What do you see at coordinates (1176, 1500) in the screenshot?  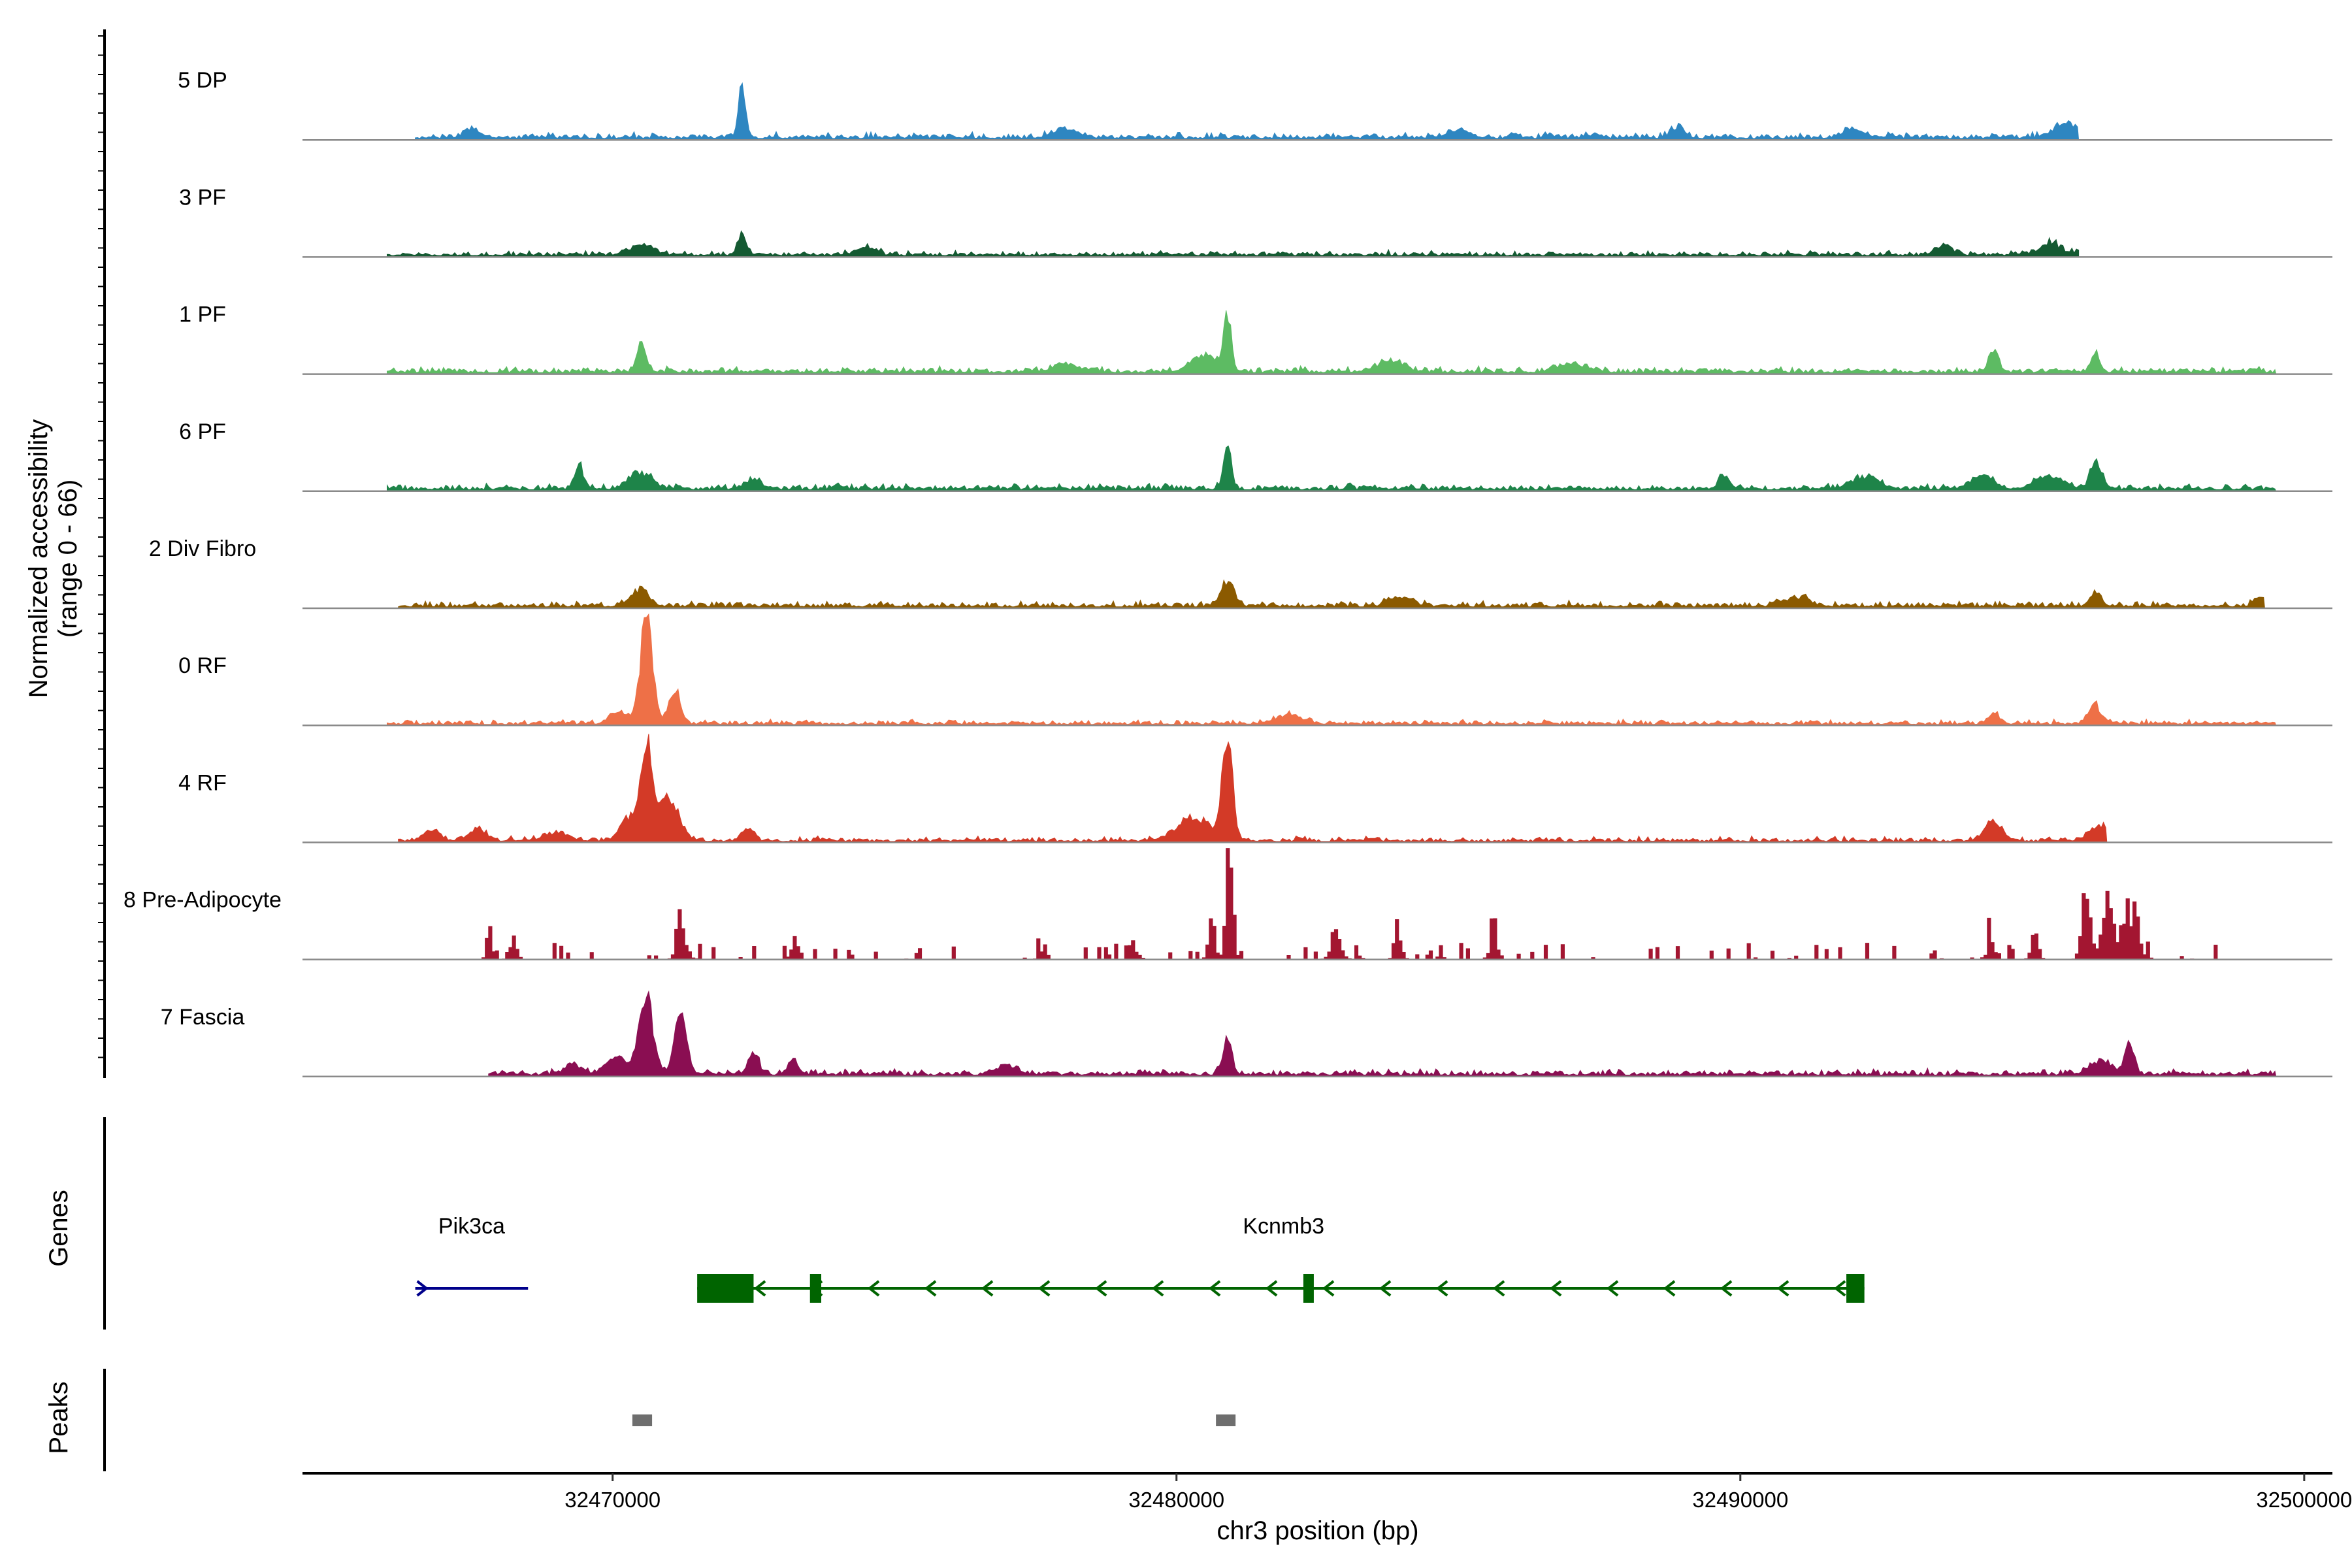 I see `x-axis-tick-label: 32480000` at bounding box center [1176, 1500].